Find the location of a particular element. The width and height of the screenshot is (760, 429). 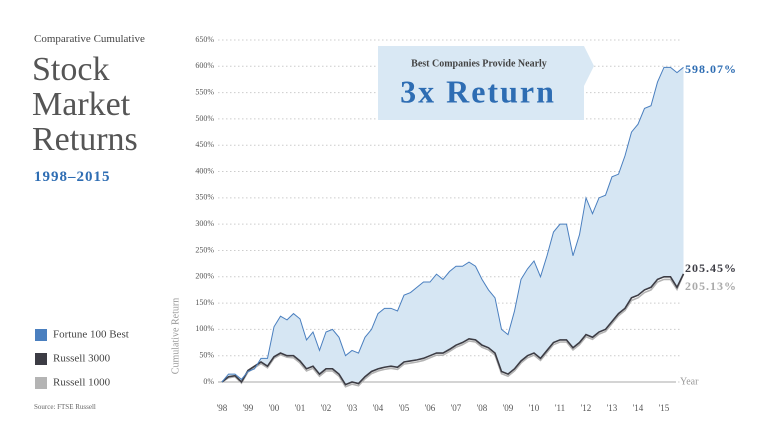

end-label: 205.45% is located at coordinates (711, 268).